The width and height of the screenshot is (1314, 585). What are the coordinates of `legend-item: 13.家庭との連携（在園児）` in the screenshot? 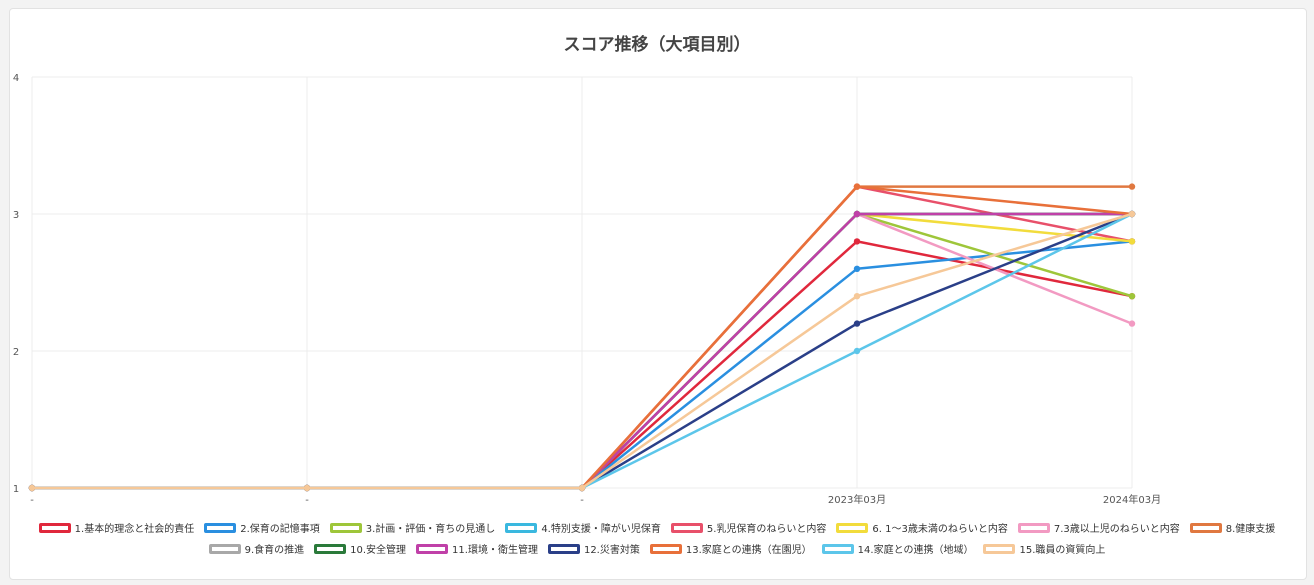 It's located at (730, 548).